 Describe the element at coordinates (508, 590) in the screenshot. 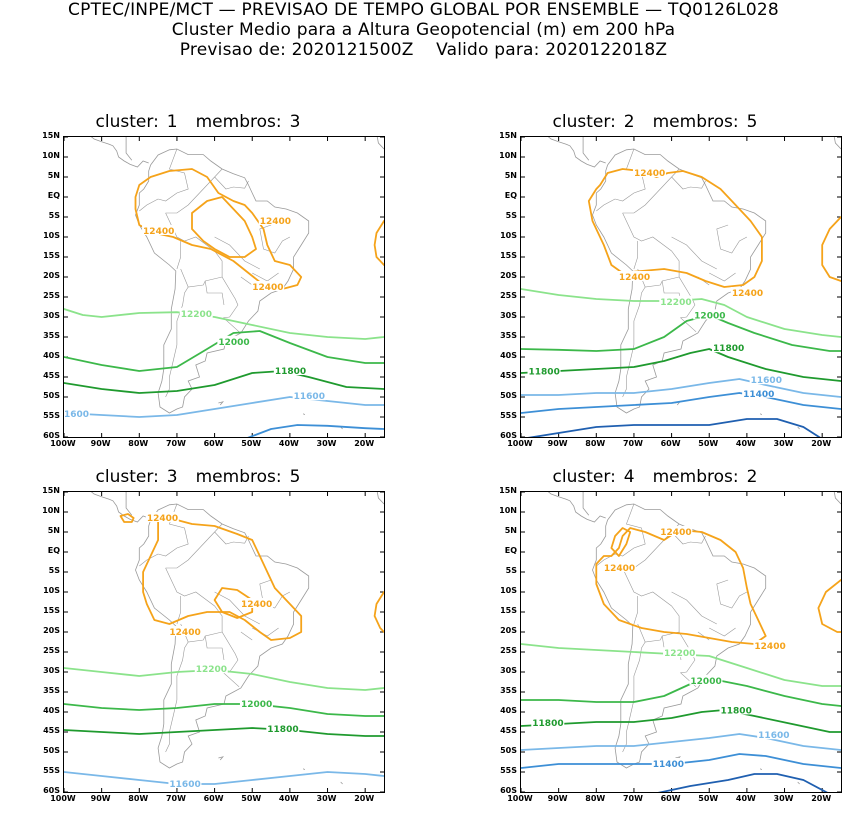

I see `lat-tick-label: 10S` at that location.